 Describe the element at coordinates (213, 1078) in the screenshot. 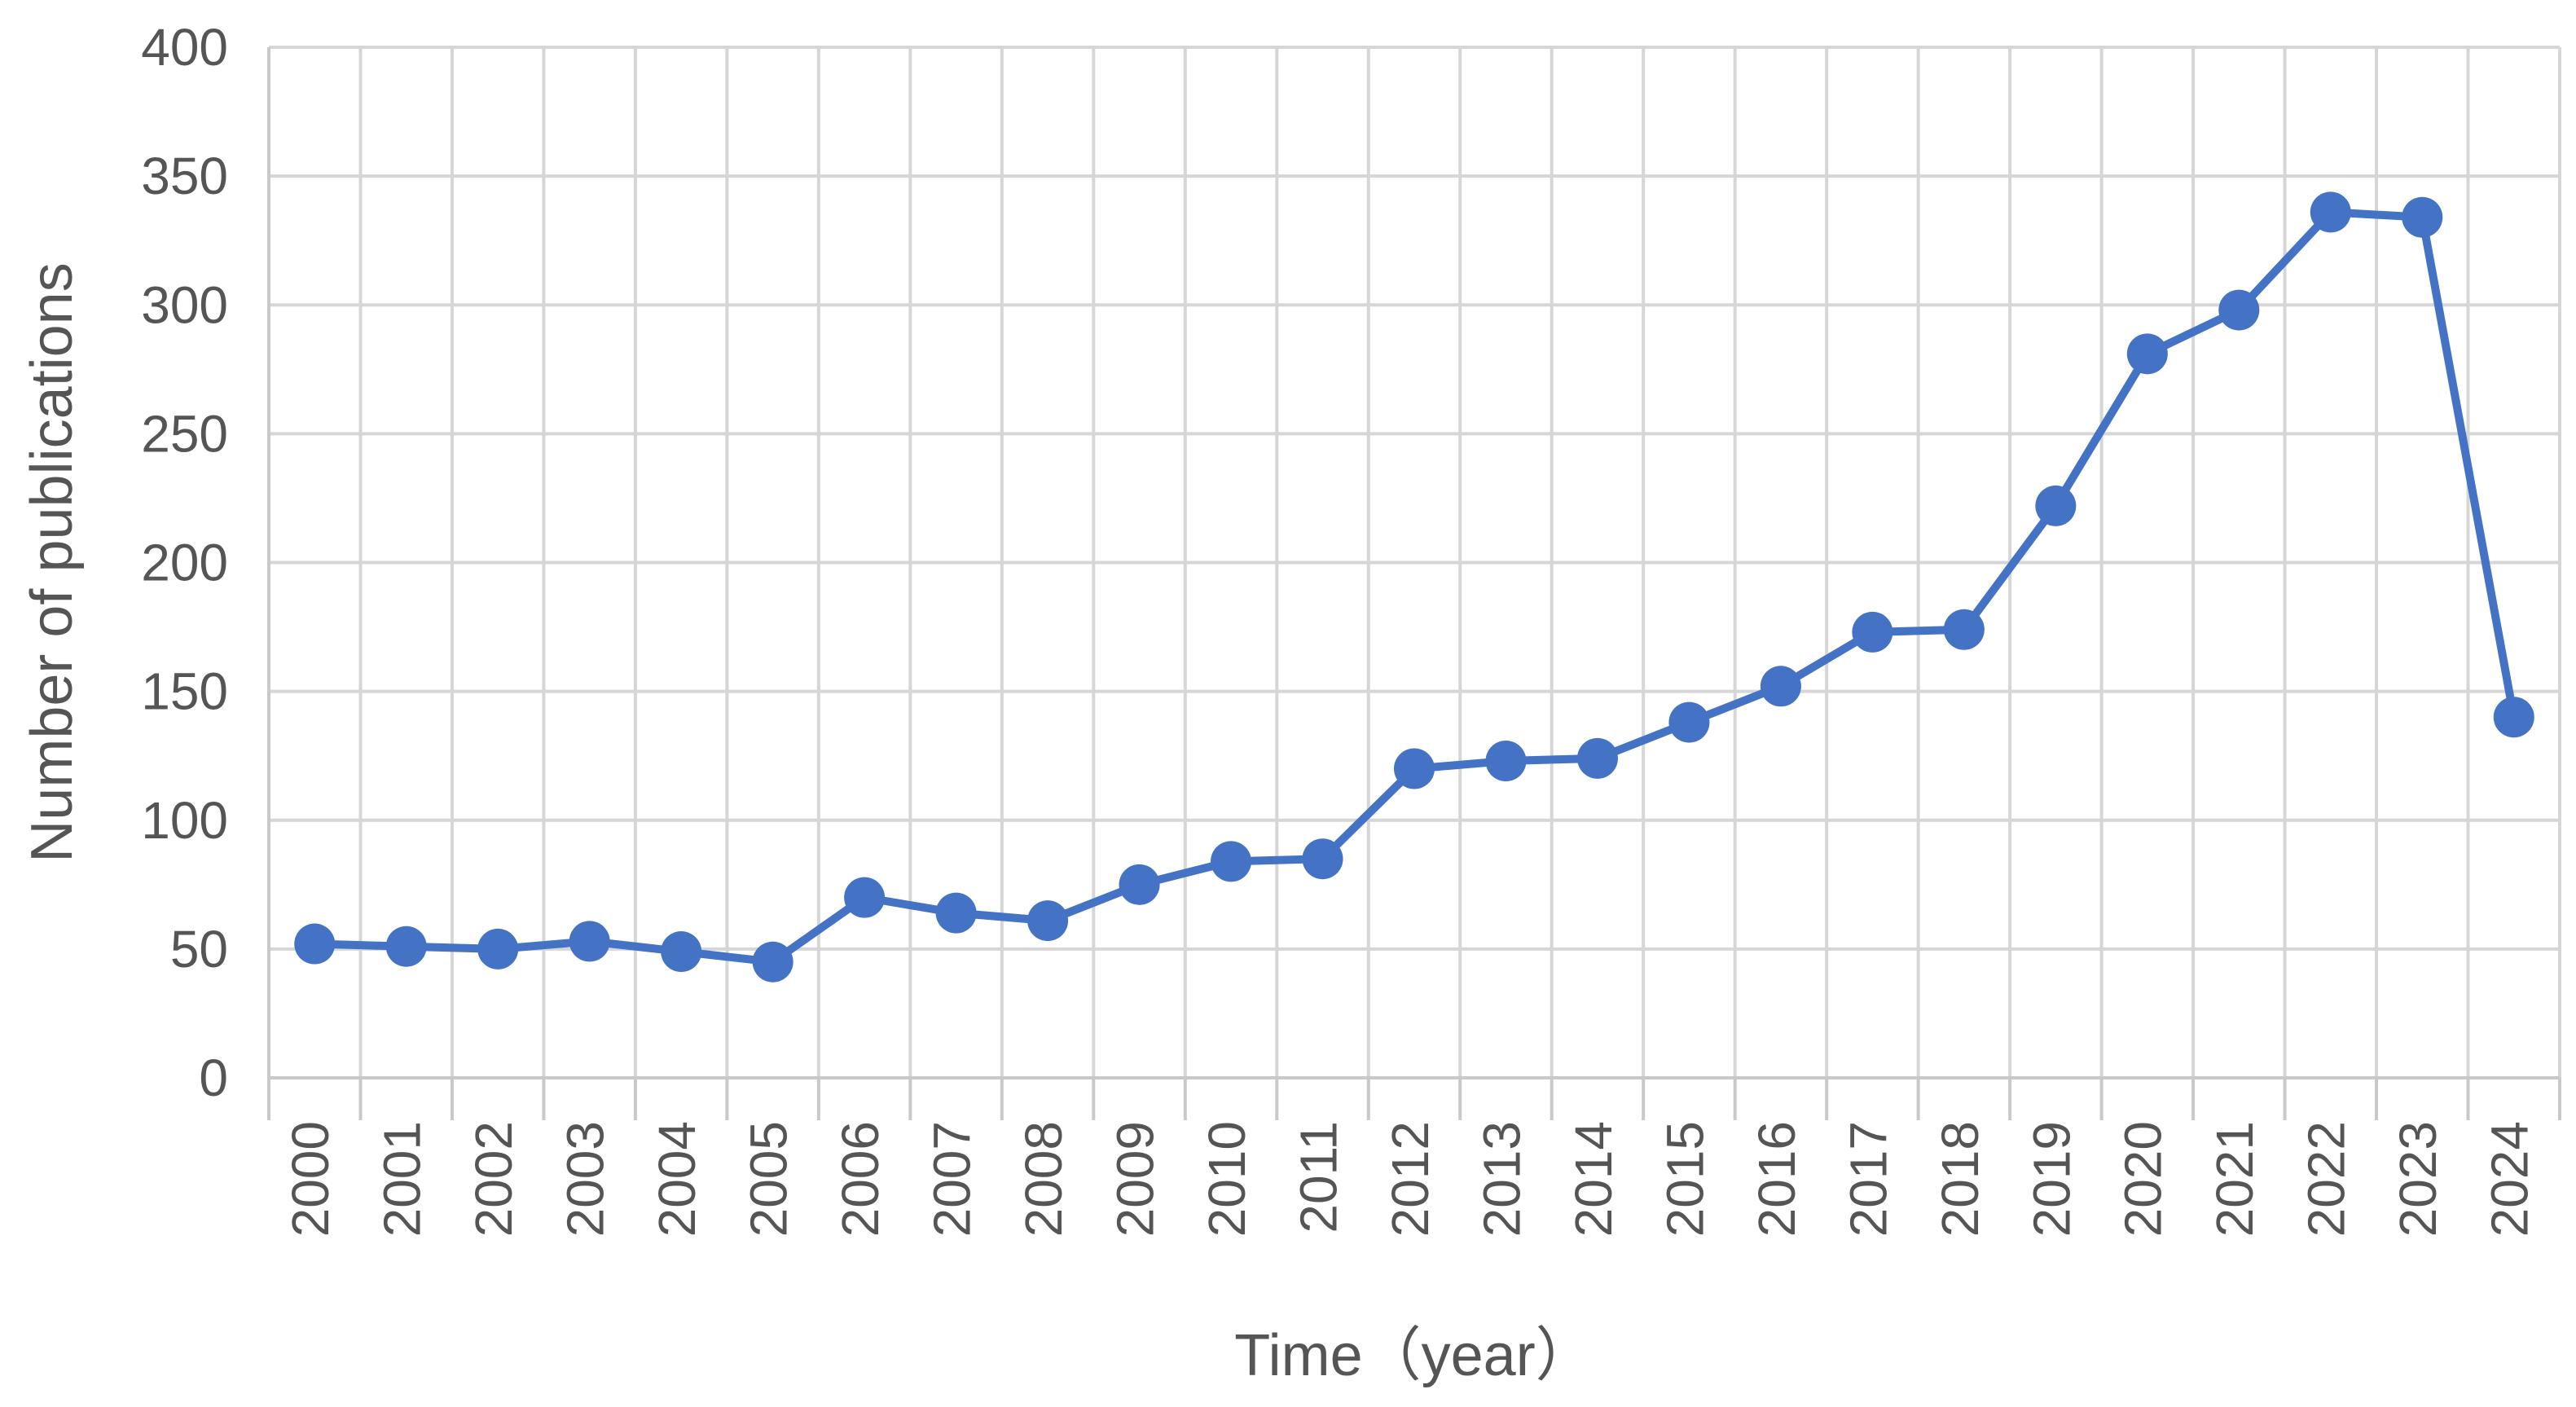

I see `y-tick-label: 0` at that location.